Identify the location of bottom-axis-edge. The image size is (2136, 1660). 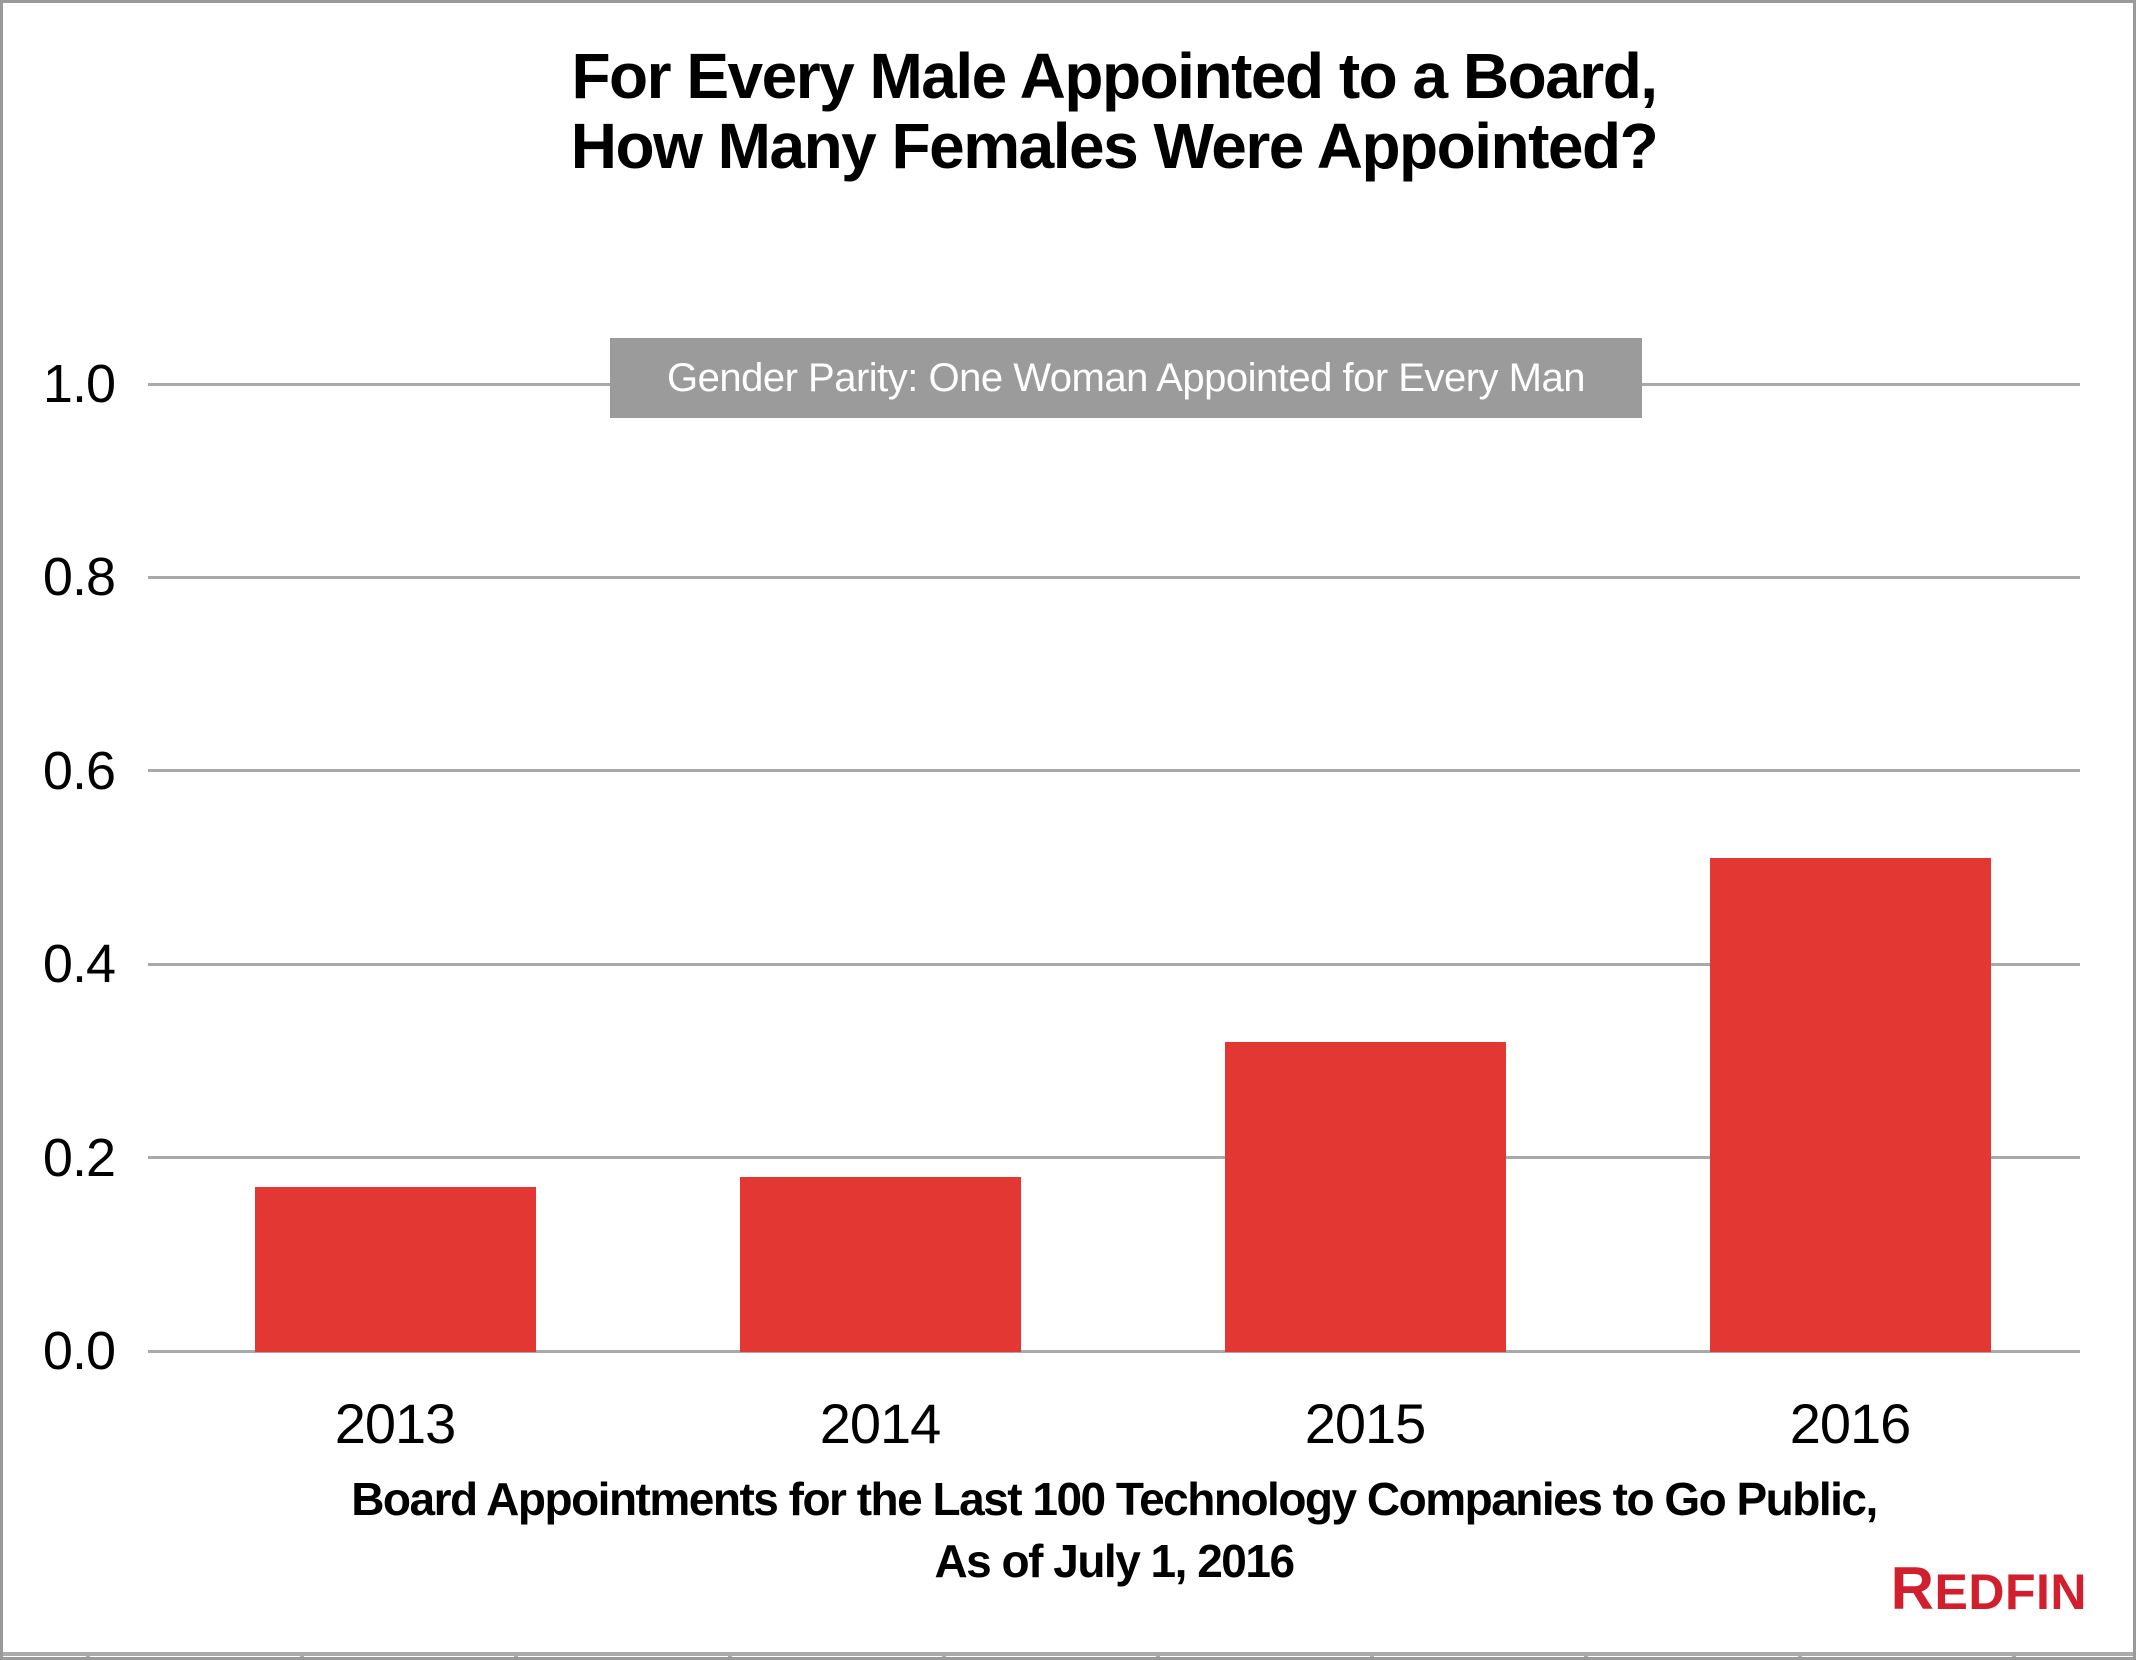
(1068, 1654).